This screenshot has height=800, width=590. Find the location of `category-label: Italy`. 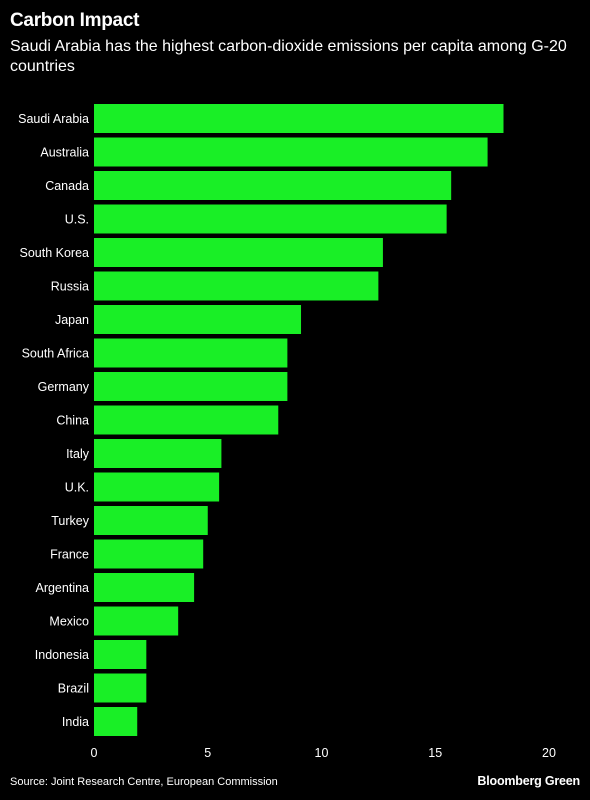

category-label: Italy is located at coordinates (78, 454).